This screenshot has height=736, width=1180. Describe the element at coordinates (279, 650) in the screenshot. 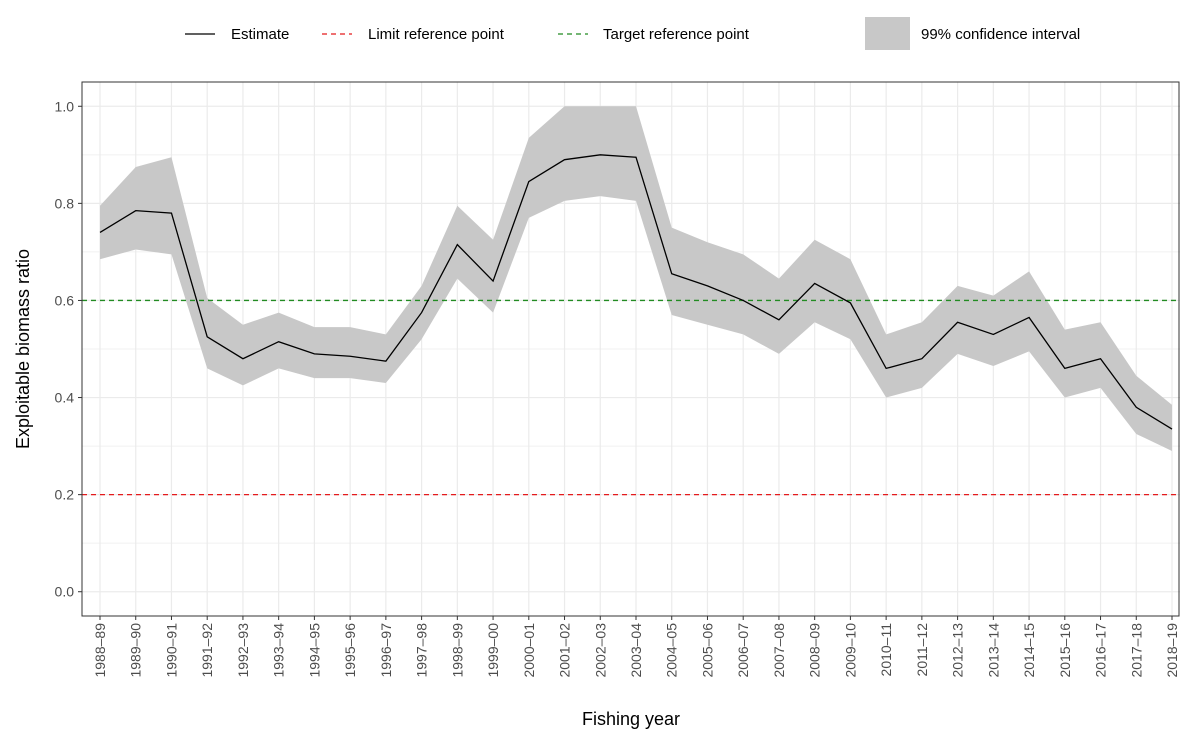

I see `x-tick-label: 1993–94` at that location.